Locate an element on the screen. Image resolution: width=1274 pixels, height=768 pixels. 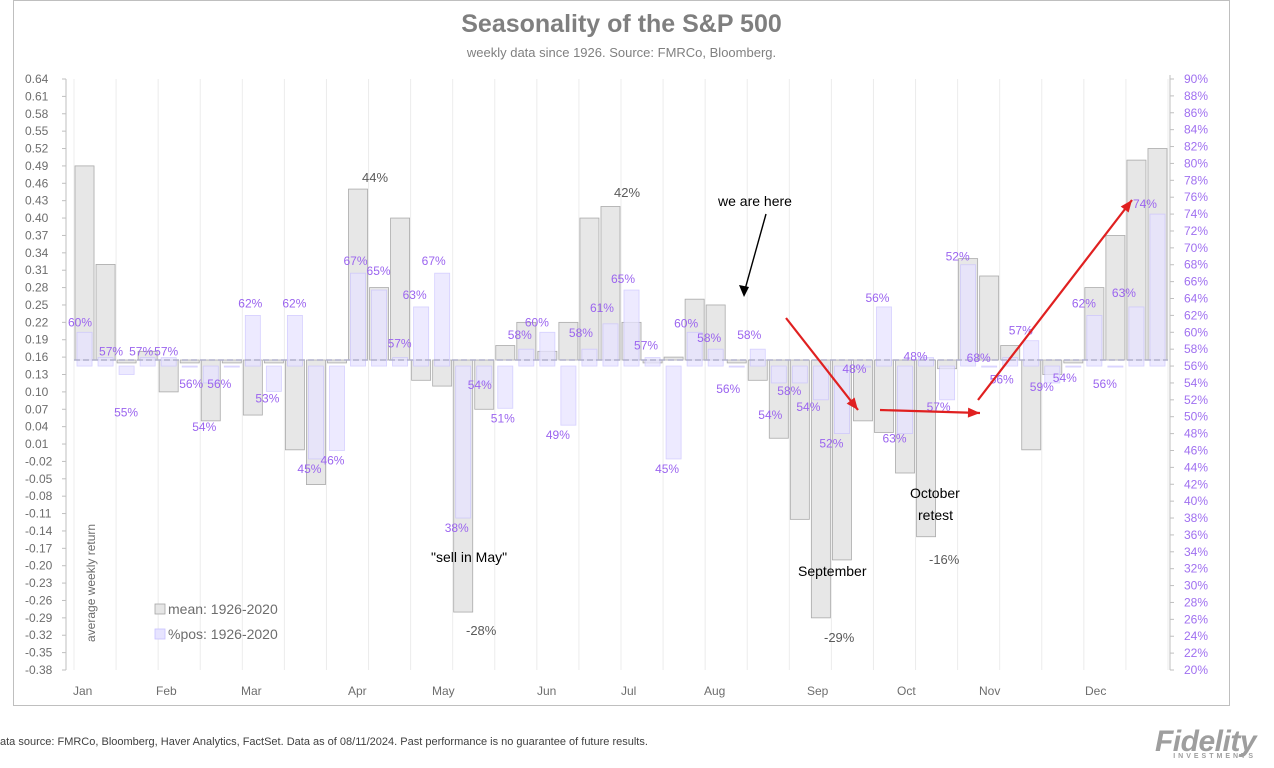
right-tick-label: 22% is located at coordinates (1196, 653).